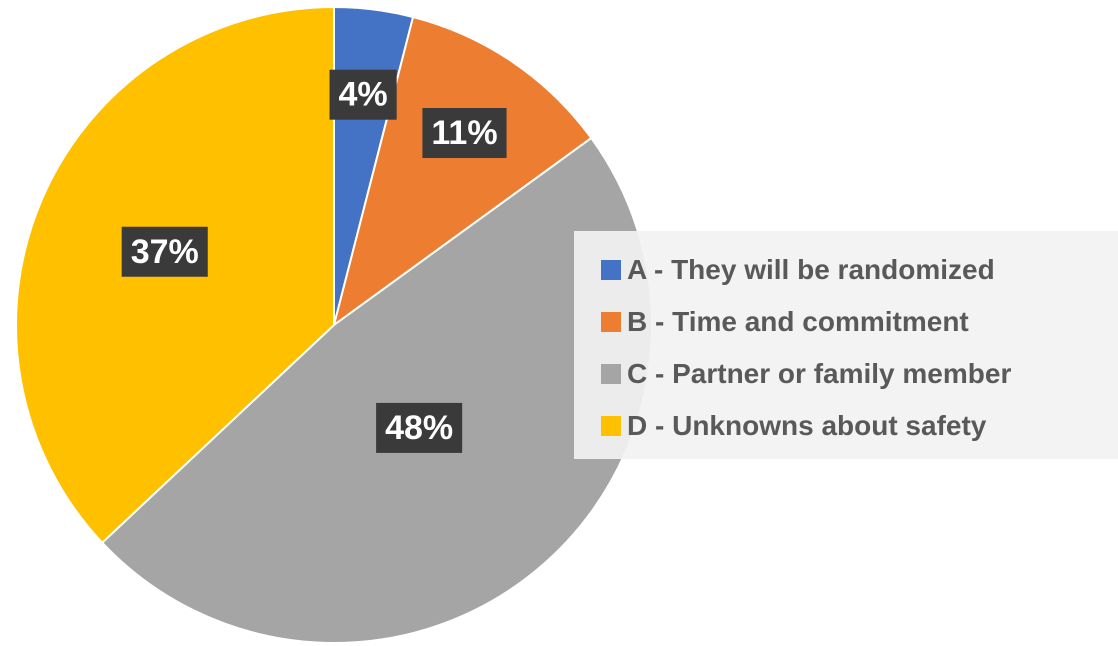 The image size is (1118, 646). I want to click on legend-label-d: D - Unknowns about safety, so click(807, 425).